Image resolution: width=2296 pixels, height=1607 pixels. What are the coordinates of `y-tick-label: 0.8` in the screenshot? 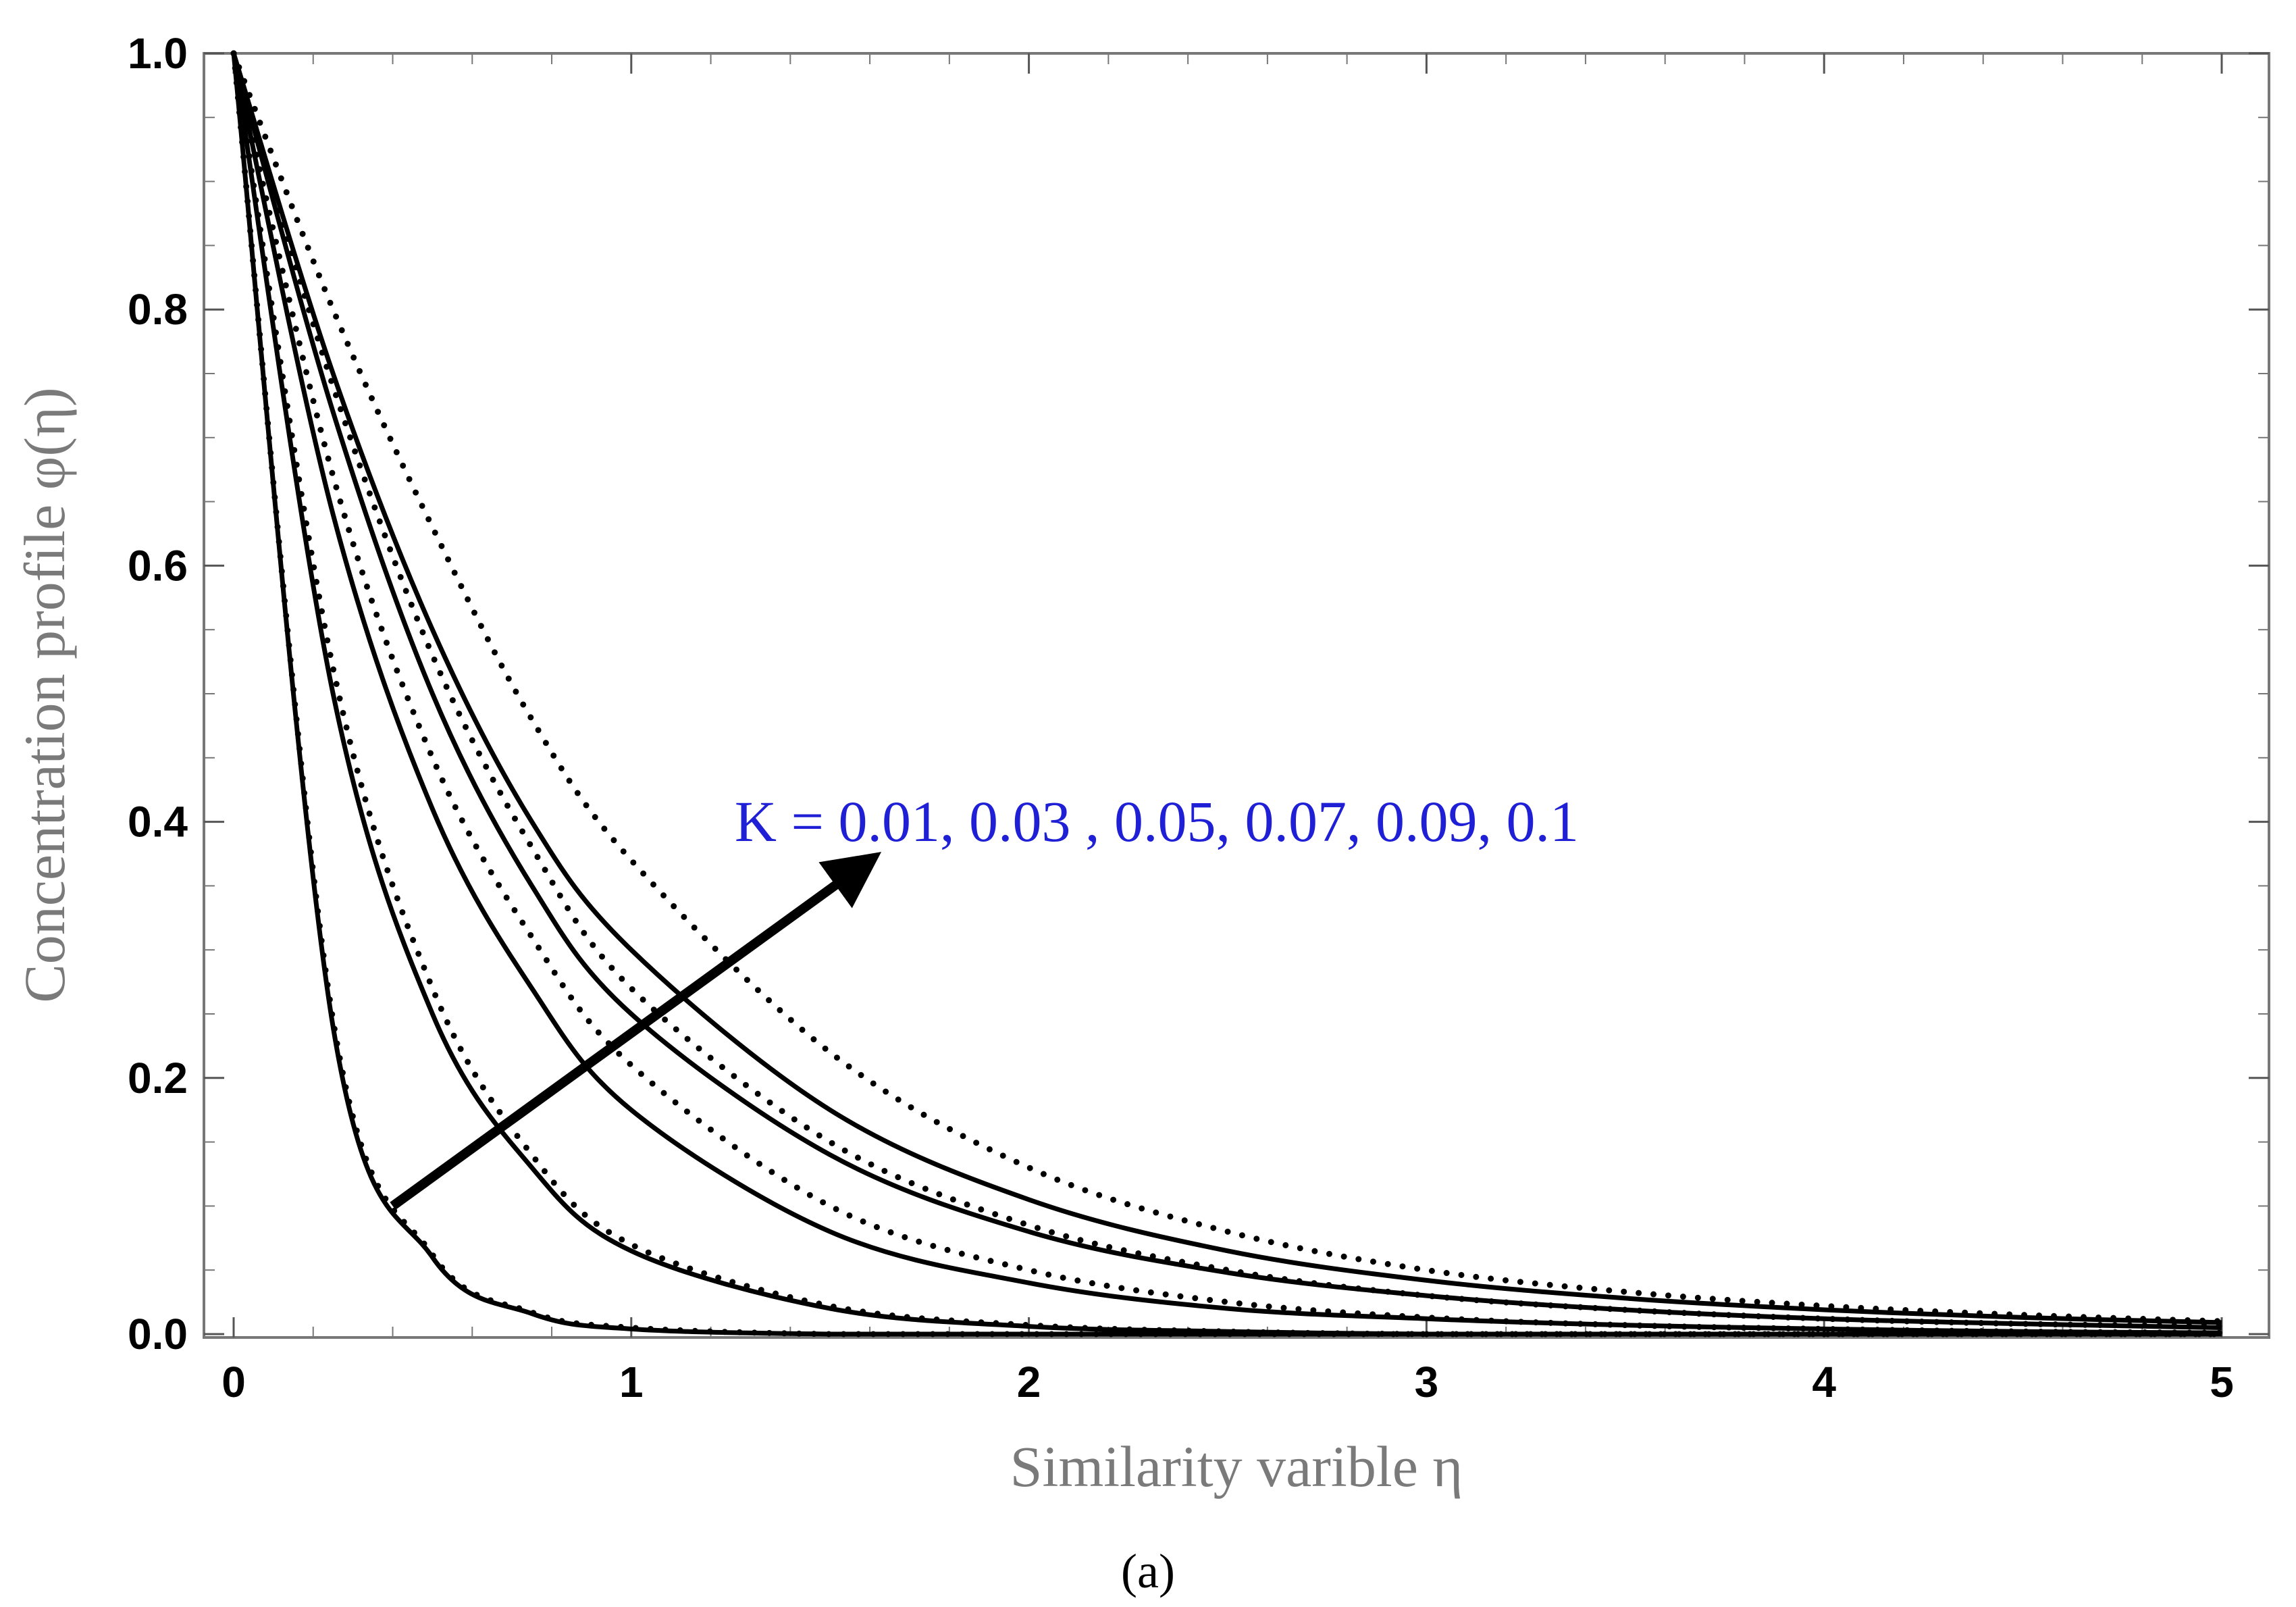 It's located at (158, 309).